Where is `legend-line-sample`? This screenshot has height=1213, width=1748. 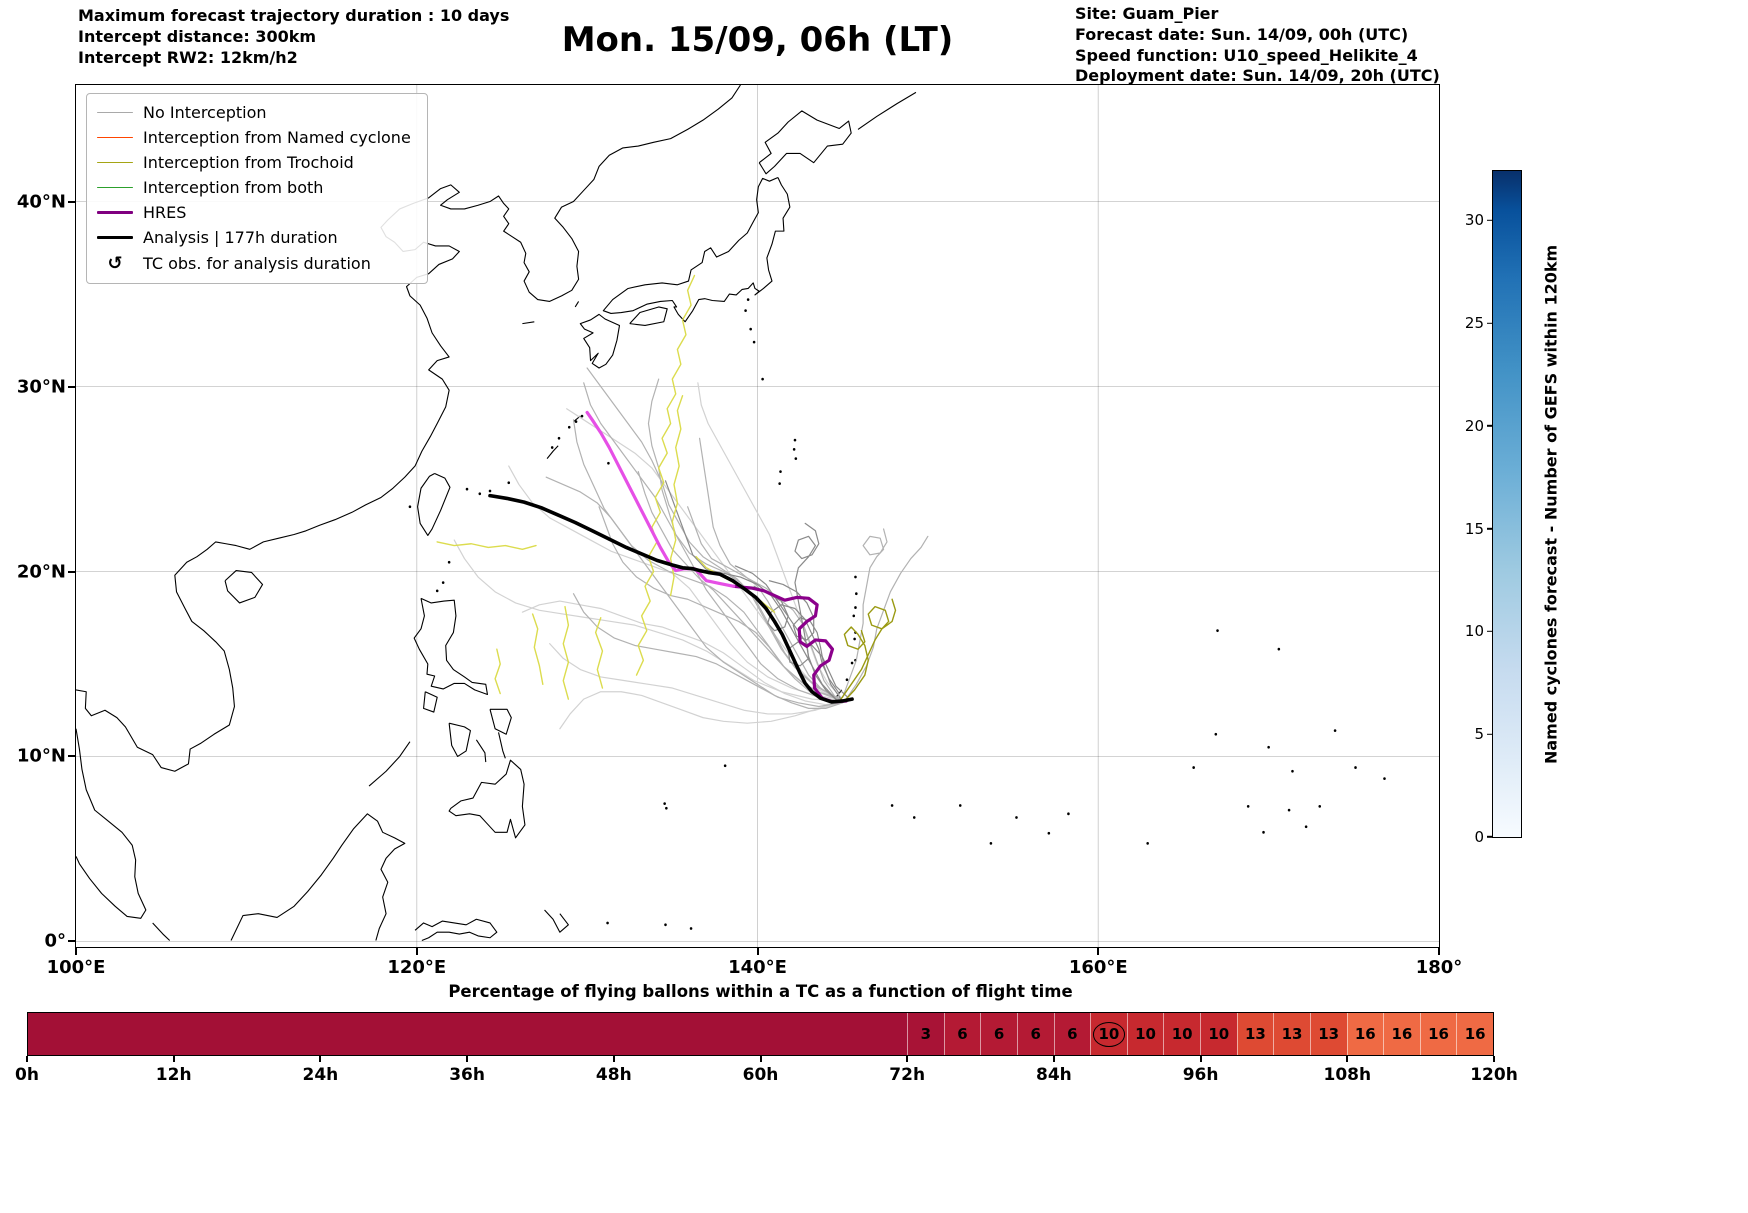
legend-line-sample is located at coordinates (115, 237).